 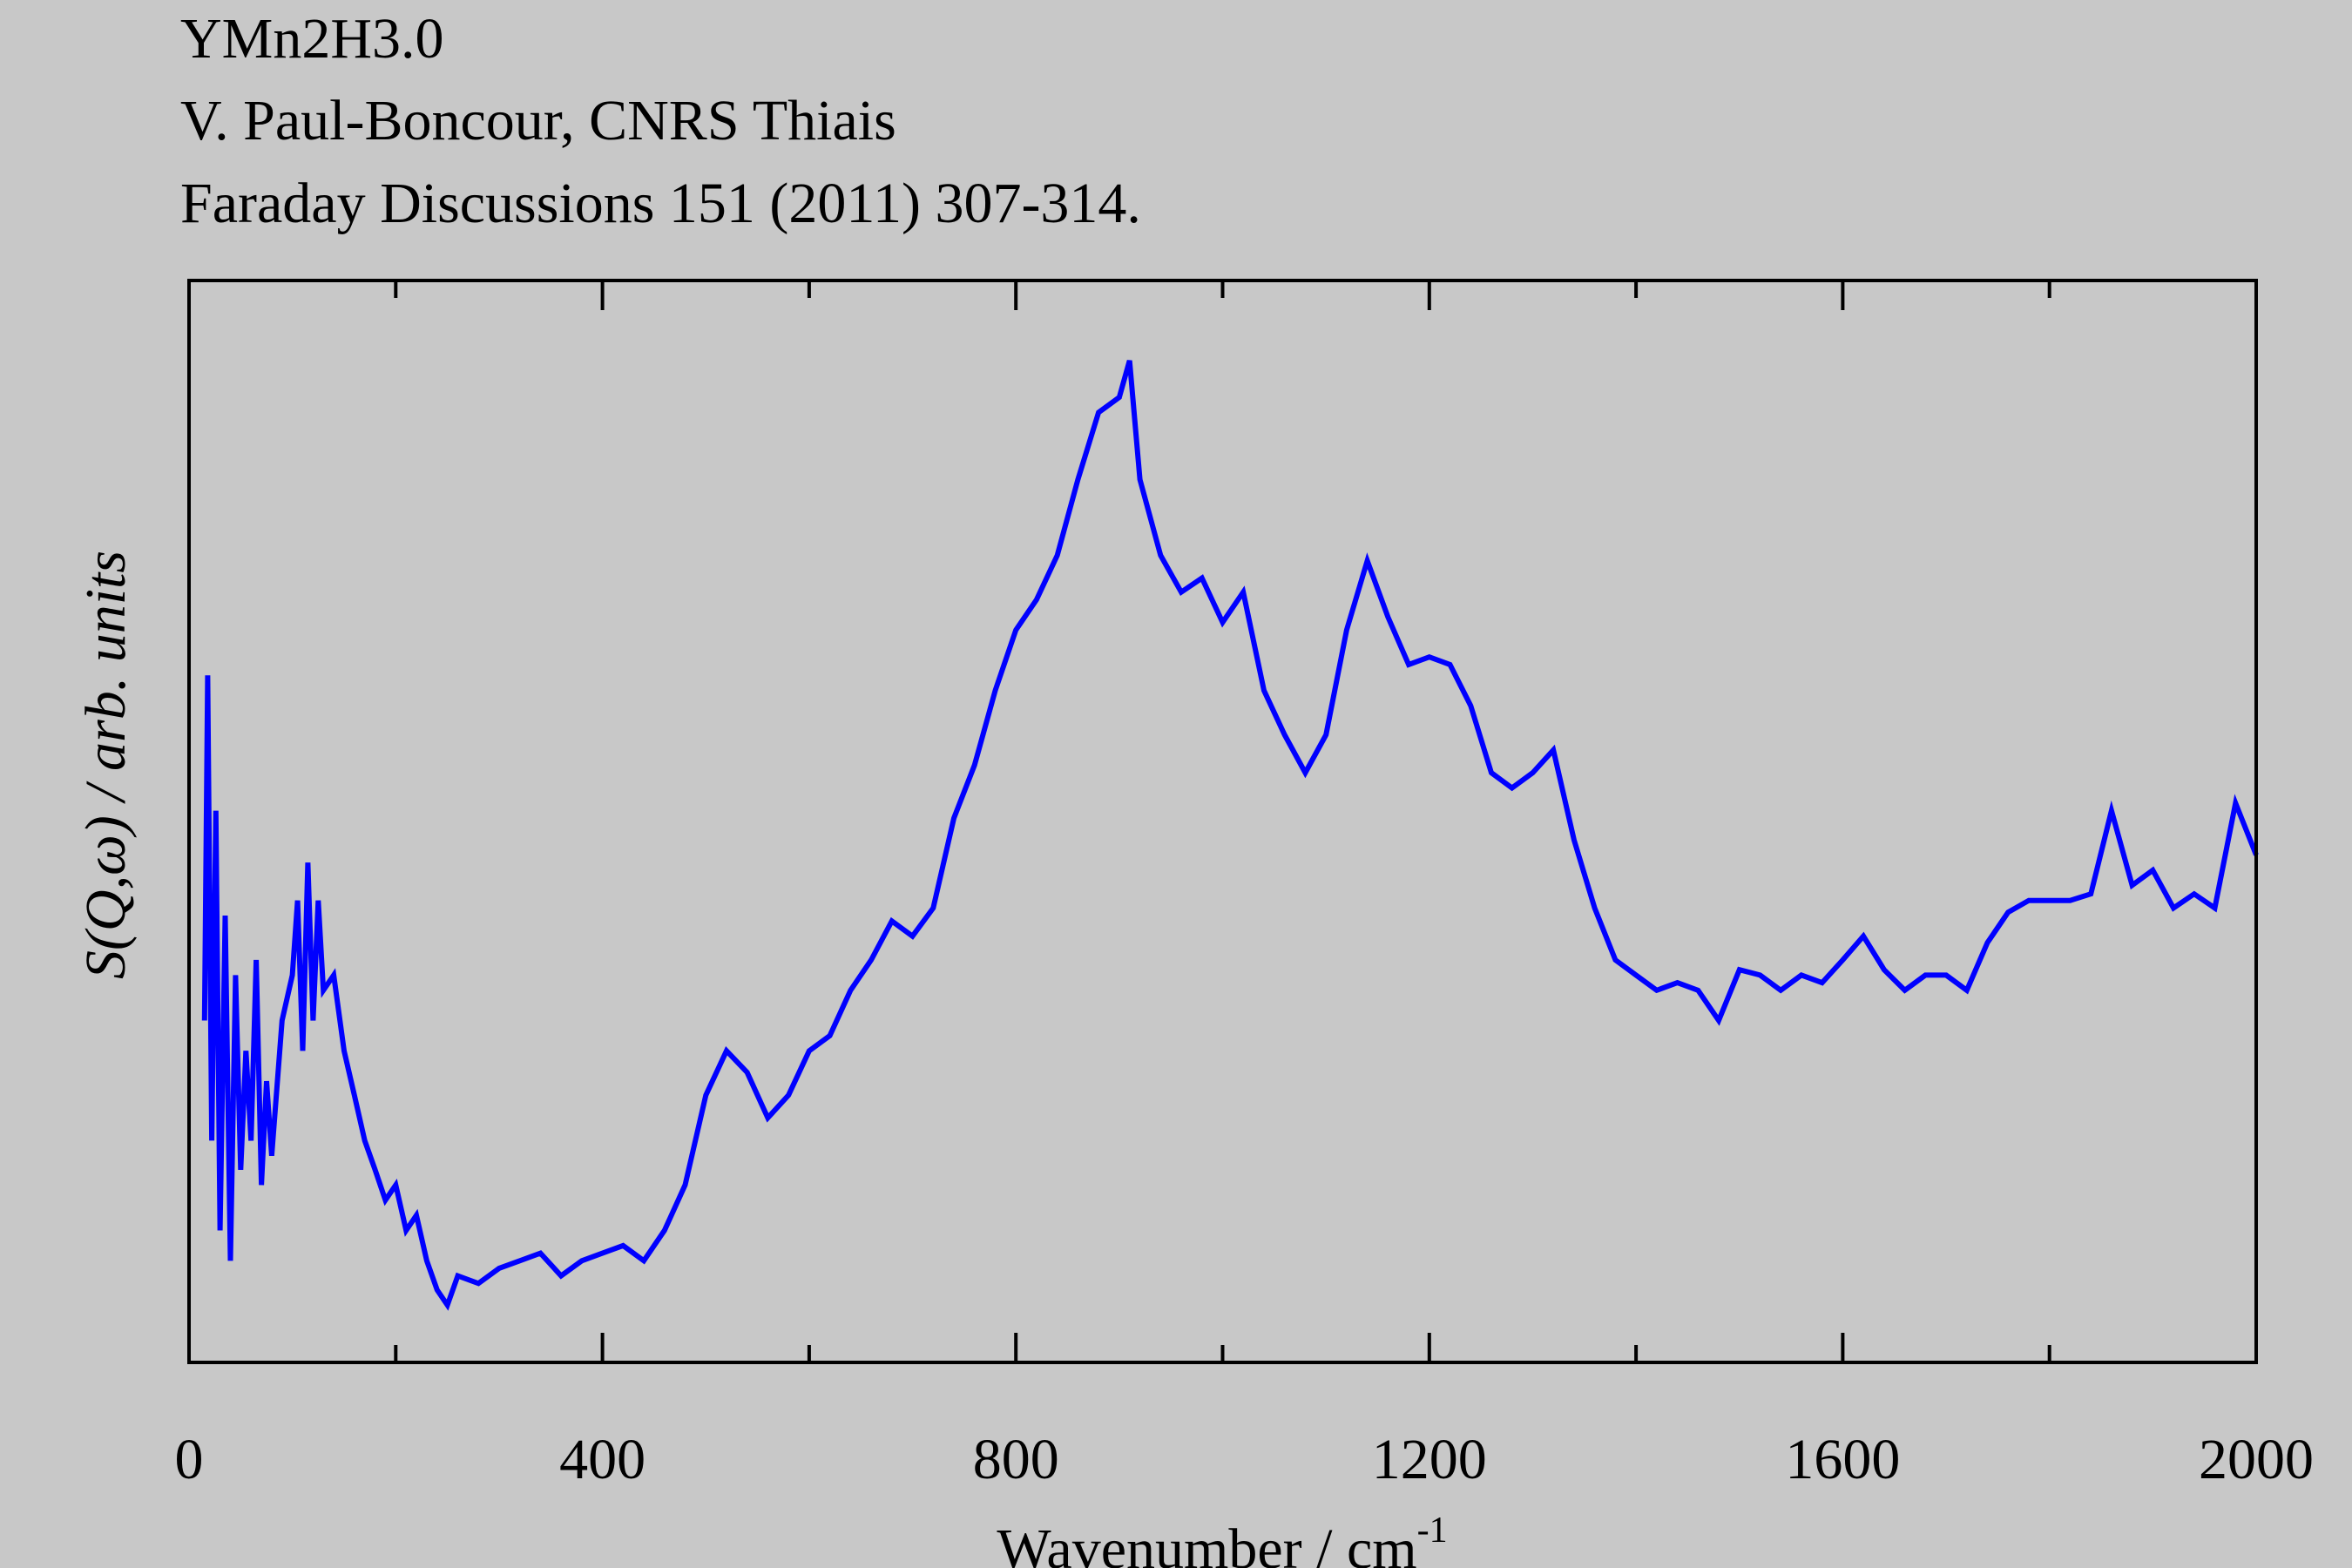 I want to click on x-tick-label: 400, so click(x=602, y=1459).